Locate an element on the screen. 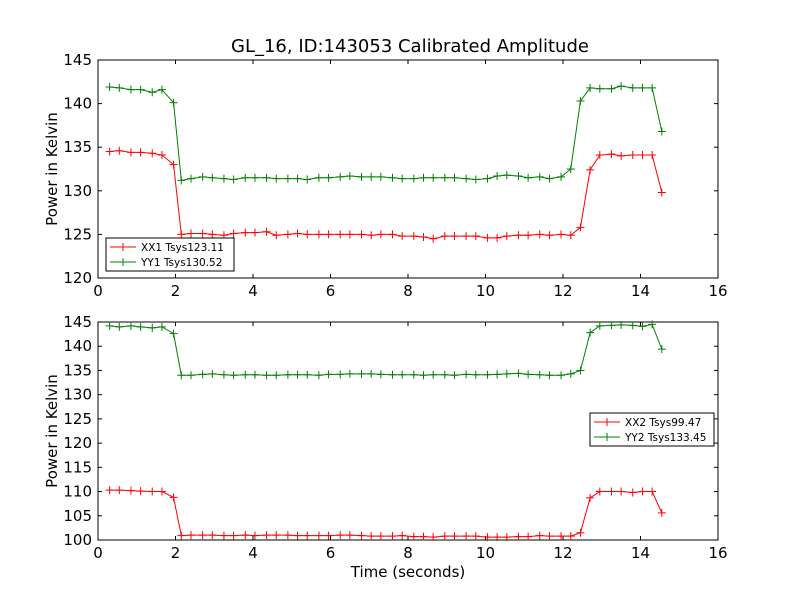 The width and height of the screenshot is (800, 600). x-tick-label: 8 is located at coordinates (408, 553).